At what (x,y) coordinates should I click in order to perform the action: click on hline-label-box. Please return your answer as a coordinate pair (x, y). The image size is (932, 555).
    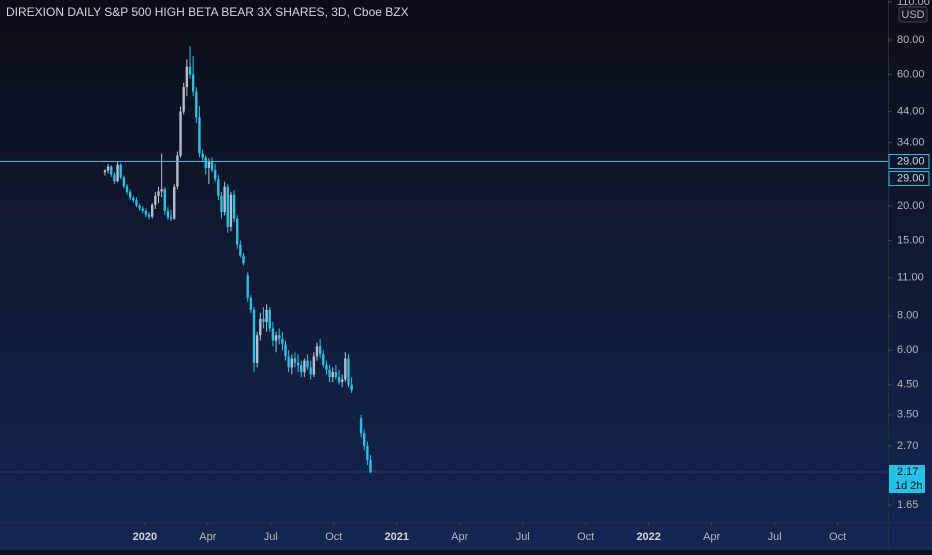
    Looking at the image, I should click on (909, 179).